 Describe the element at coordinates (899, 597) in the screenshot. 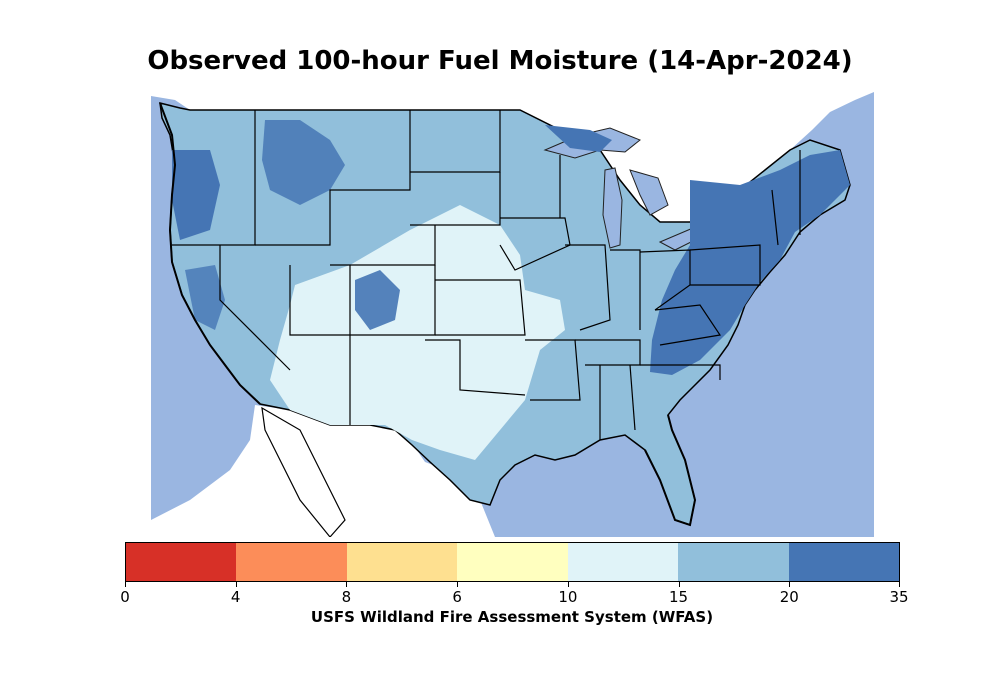

I see `colorbar-tick-label: 35` at that location.